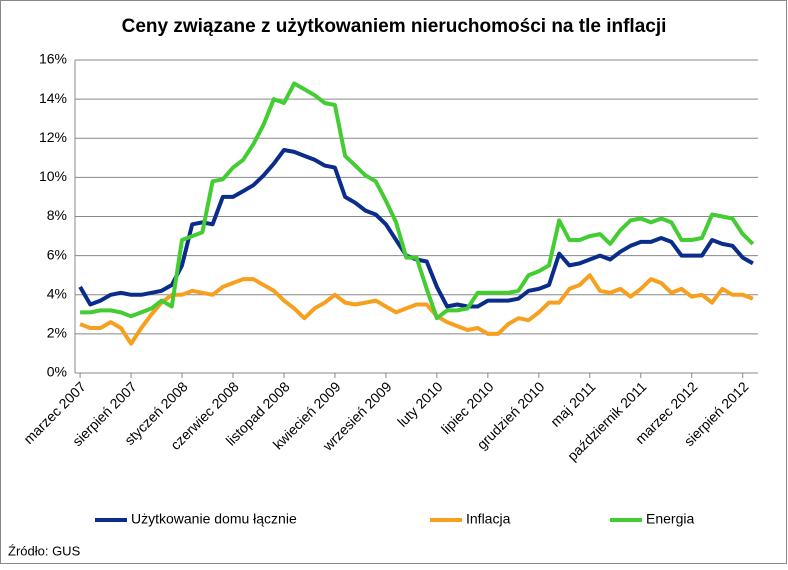 This screenshot has width=788, height=570. What do you see at coordinates (44, 550) in the screenshot?
I see `source: Źródło: GUS` at bounding box center [44, 550].